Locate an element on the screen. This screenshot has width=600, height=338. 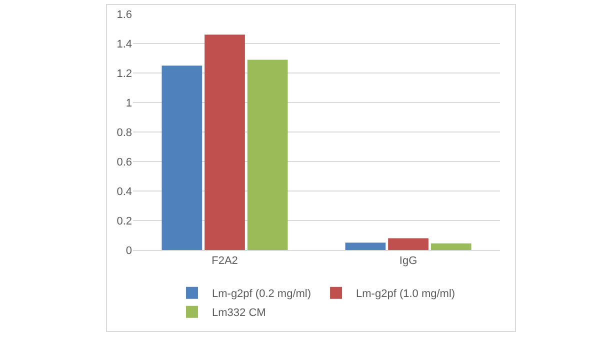
legend-label: Lm332 CM is located at coordinates (239, 313).